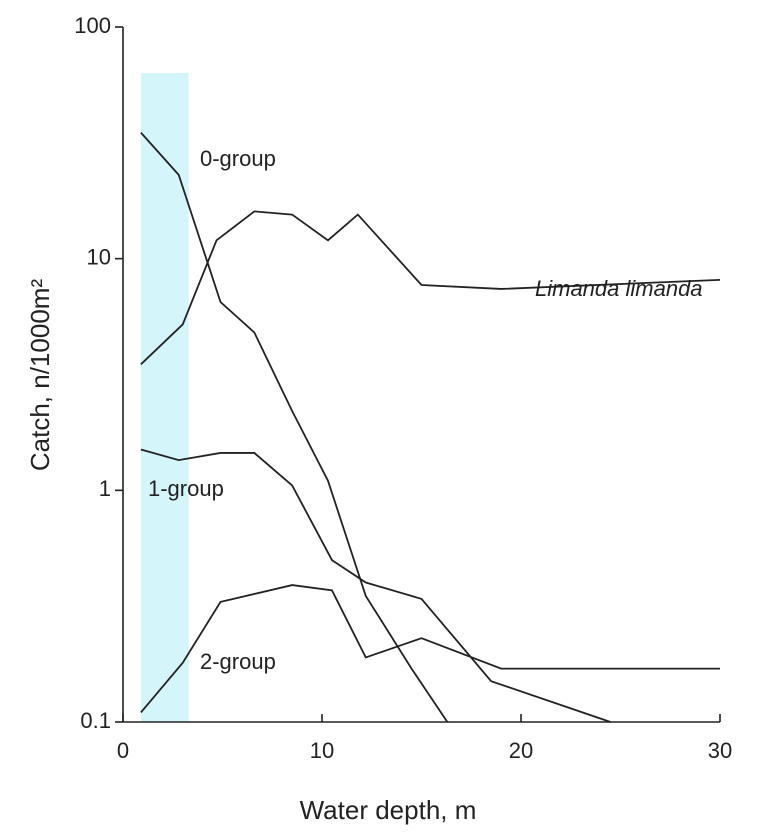 This screenshot has height=835, width=771. I want to click on y-tick-label: 1, so click(105, 488).